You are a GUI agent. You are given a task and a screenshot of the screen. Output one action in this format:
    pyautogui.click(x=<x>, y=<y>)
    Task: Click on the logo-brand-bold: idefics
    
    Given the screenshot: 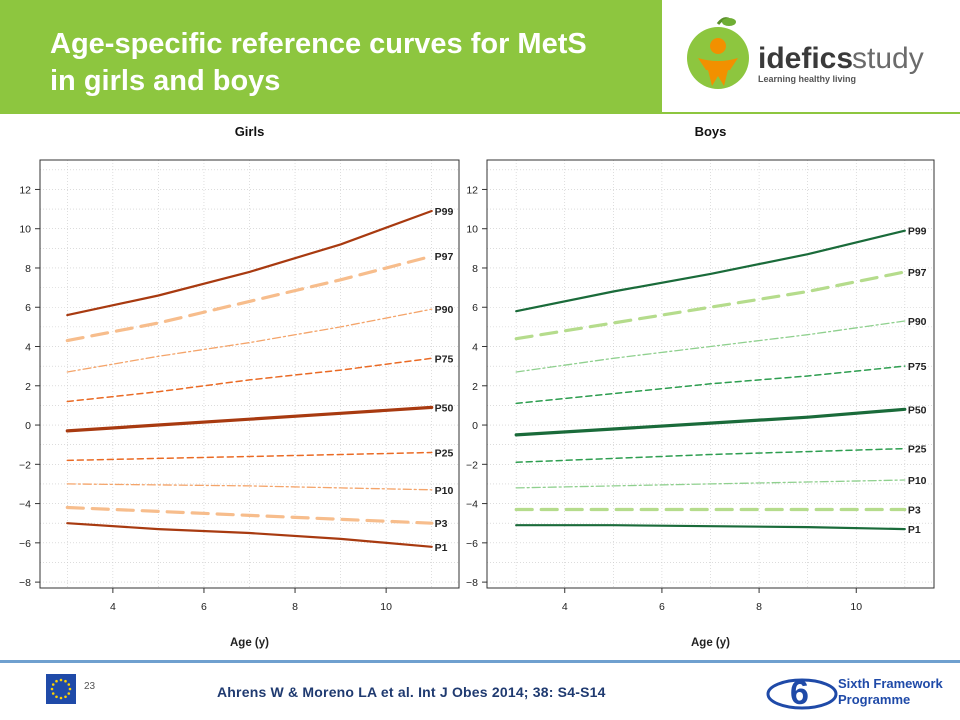 What is the action you would take?
    pyautogui.click(x=805, y=58)
    